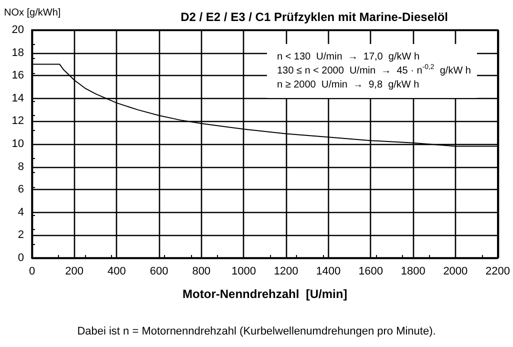 This screenshot has height=347, width=513. What do you see at coordinates (21, 258) in the screenshot?
I see `y-tick-label: 0` at bounding box center [21, 258].